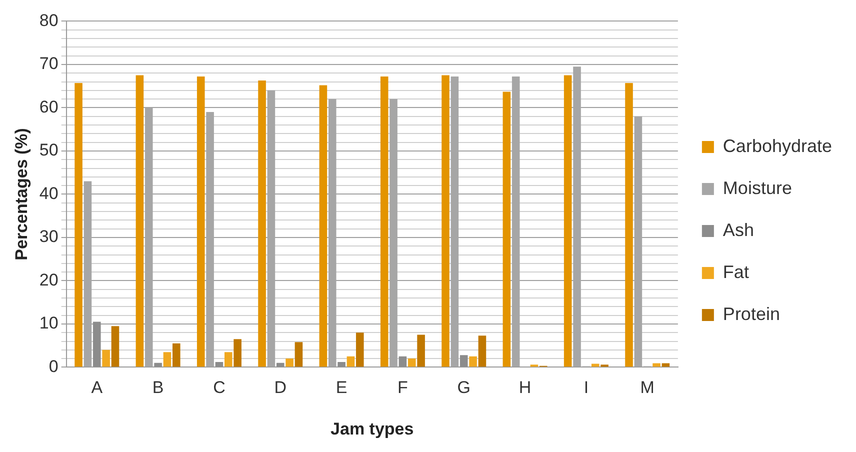  I want to click on y-tick-label: 60, so click(48, 106).